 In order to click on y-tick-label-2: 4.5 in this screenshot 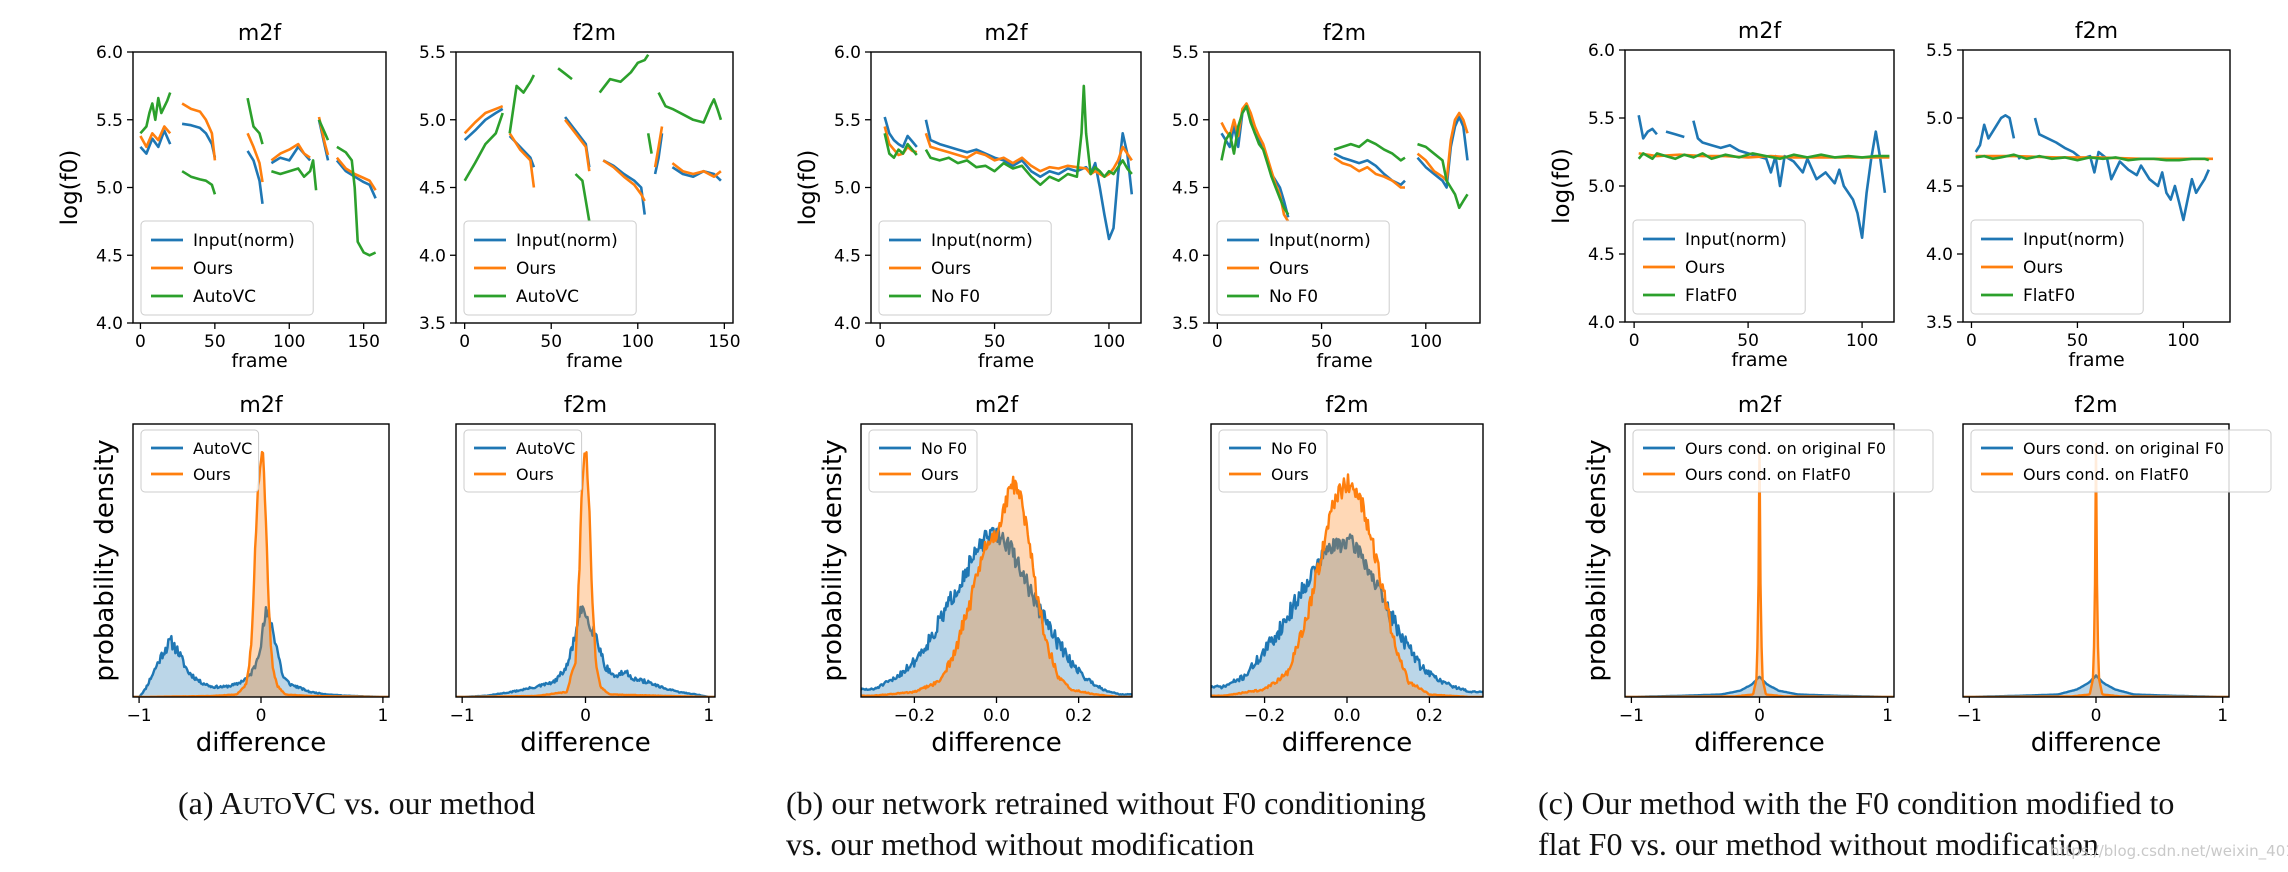, I will do `click(1939, 187)`.